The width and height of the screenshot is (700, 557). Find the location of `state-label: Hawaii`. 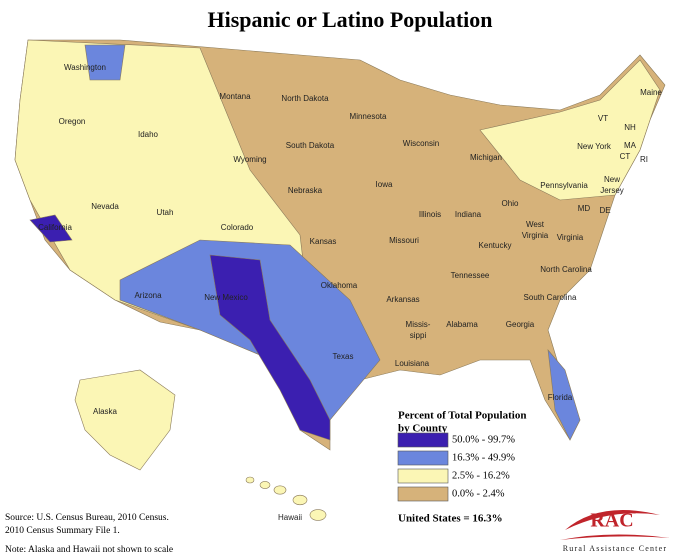

state-label: Hawaii is located at coordinates (290, 517).